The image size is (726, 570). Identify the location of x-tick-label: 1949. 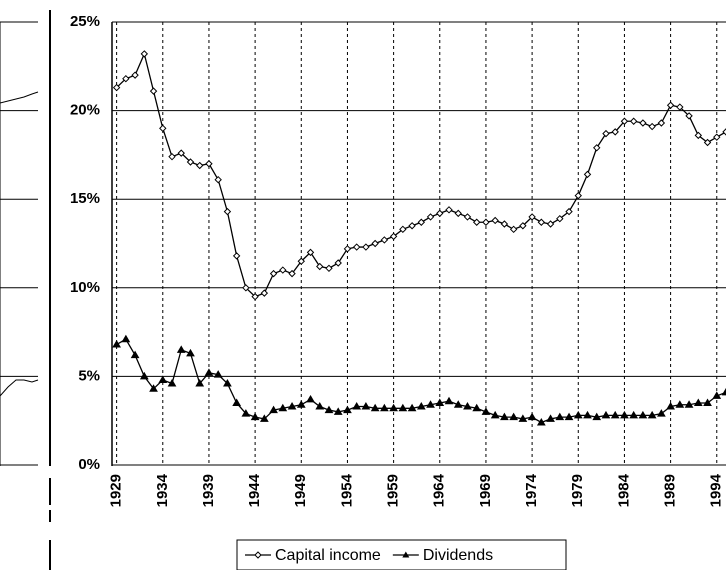
(300, 490).